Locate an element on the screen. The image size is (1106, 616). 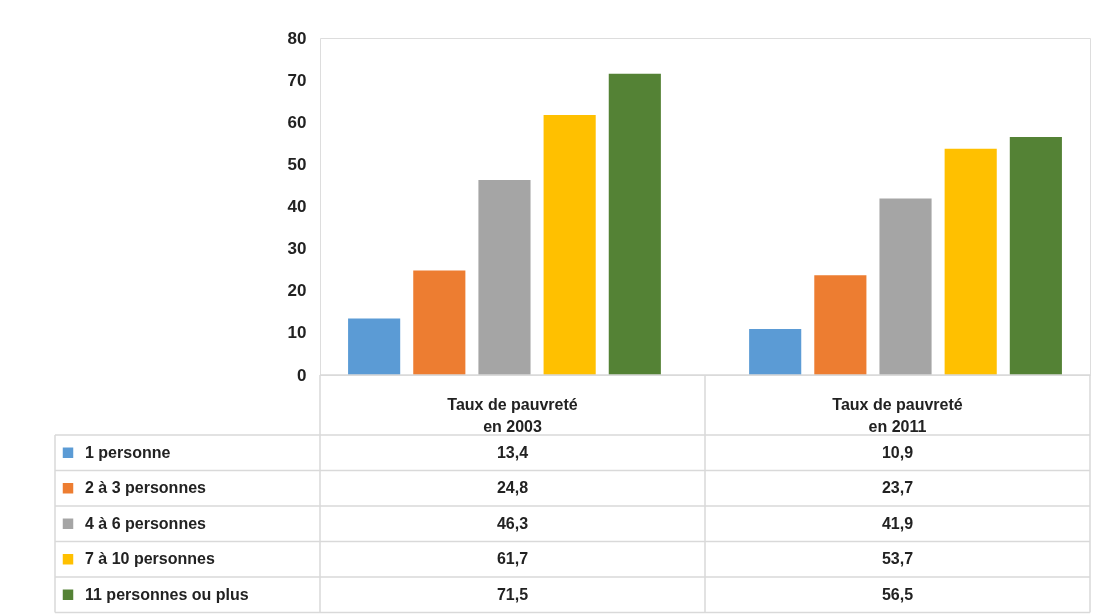
y-tick-label: 30 is located at coordinates (297, 249).